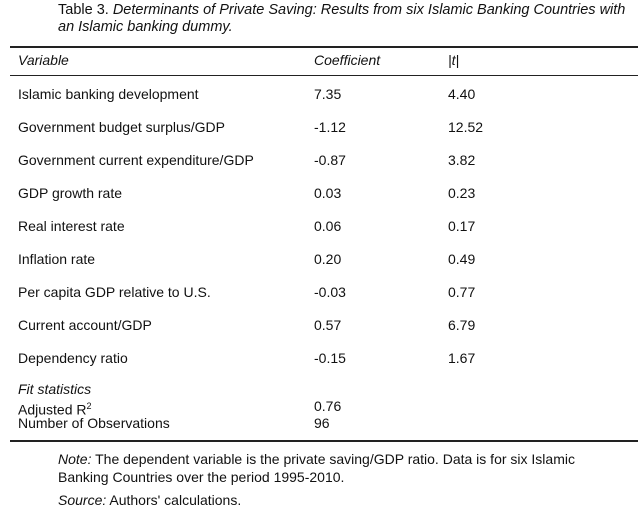  What do you see at coordinates (71, 226) in the screenshot?
I see `row-variable: Real interest rate` at bounding box center [71, 226].